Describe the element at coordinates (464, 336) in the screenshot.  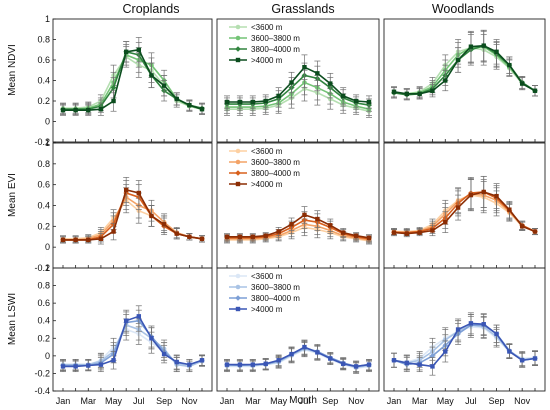
I see `panel-woodlands-lswi: Jan Mar May Jul Sep Nov` at that location.